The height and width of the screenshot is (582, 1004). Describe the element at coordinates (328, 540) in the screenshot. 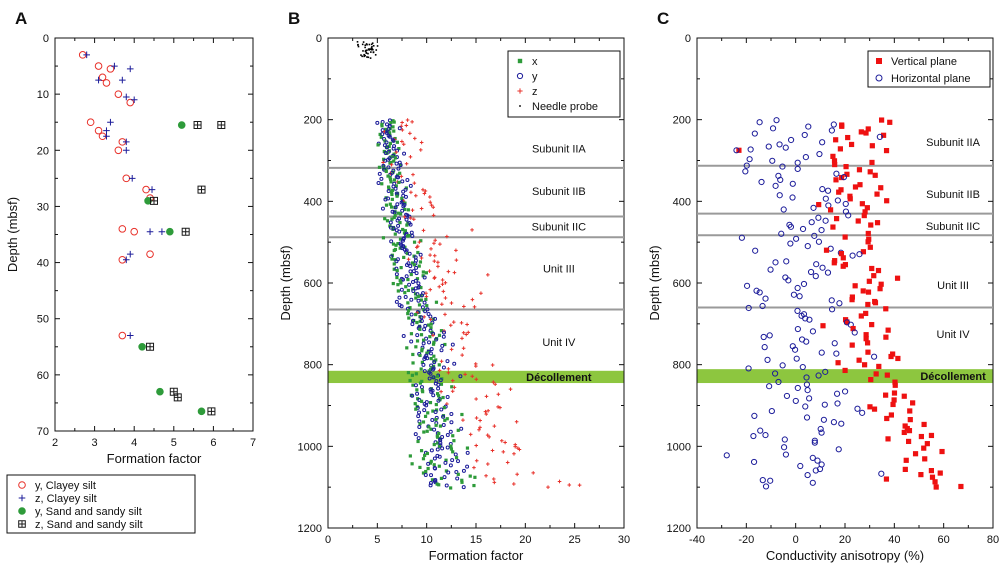

I see `x-tick-label: 0` at that location.